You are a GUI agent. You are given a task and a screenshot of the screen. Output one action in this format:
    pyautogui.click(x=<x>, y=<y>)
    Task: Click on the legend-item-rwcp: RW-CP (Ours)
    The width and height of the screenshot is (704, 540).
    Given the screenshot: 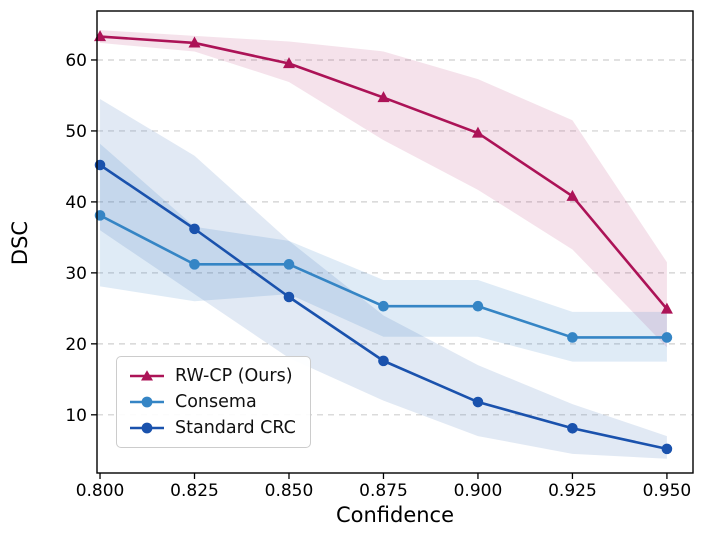 What is the action you would take?
    pyautogui.click(x=212, y=376)
    